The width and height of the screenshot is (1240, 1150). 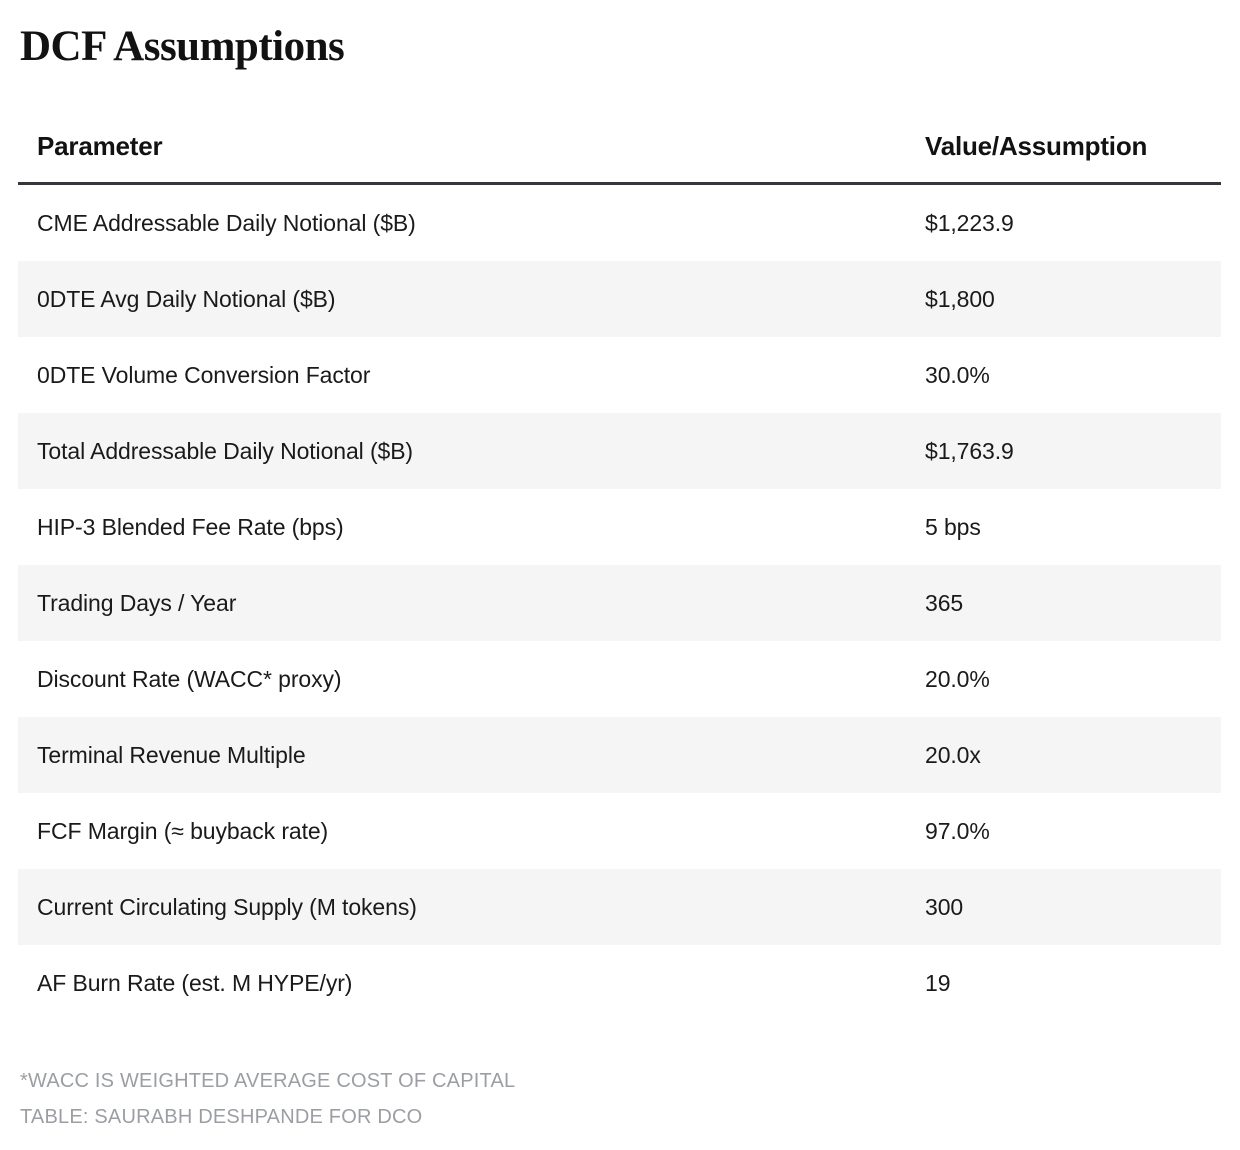 I want to click on table-row: HIP-3 Blended Fee Rate (bps) 5 bps, so click(x=619, y=527).